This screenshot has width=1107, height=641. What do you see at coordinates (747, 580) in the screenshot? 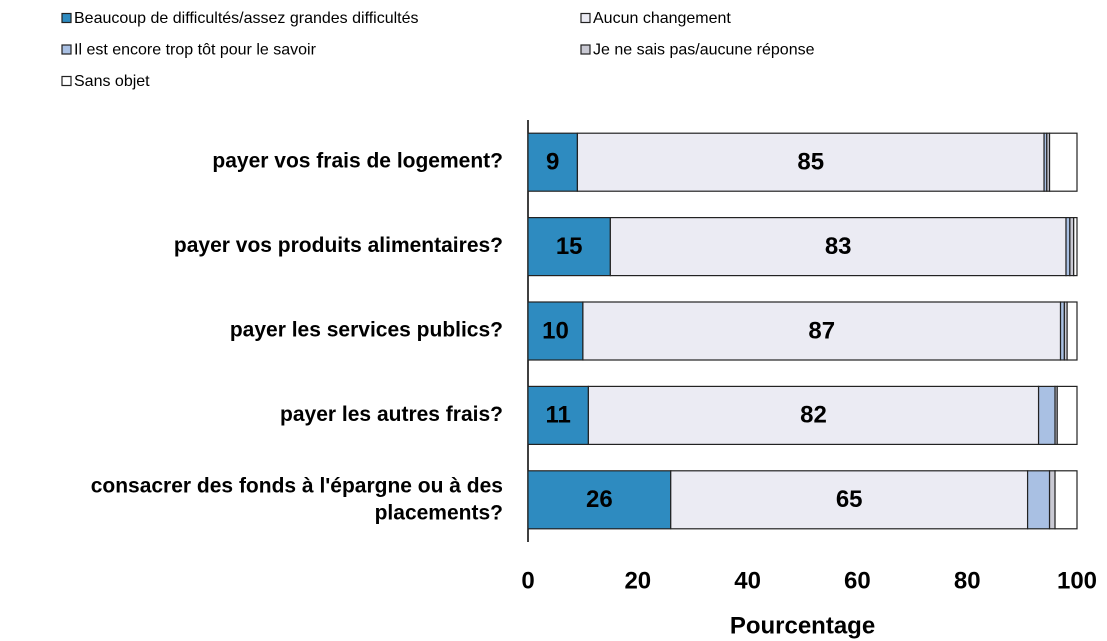
I see `x-tick-label: 40` at bounding box center [747, 580].